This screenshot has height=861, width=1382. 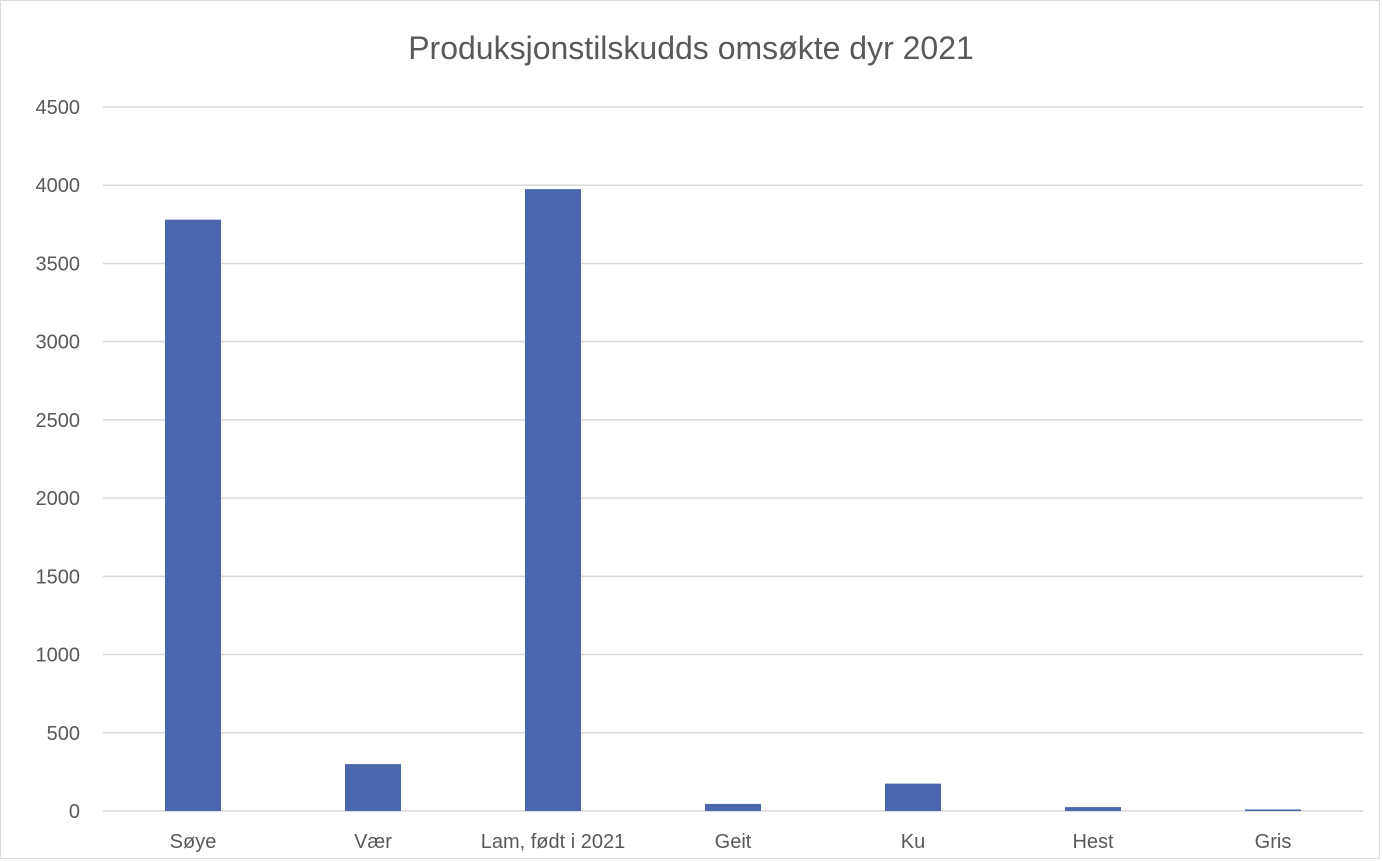 What do you see at coordinates (691, 48) in the screenshot?
I see `chart-title: Produksjonstilskudds omsøkte dyr 2021` at bounding box center [691, 48].